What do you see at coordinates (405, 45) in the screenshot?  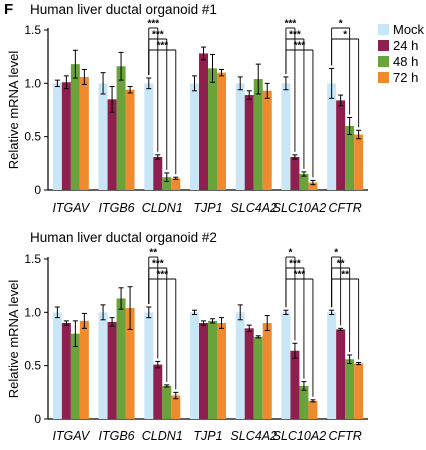 I see `legend-label: 24 h` at bounding box center [405, 45].